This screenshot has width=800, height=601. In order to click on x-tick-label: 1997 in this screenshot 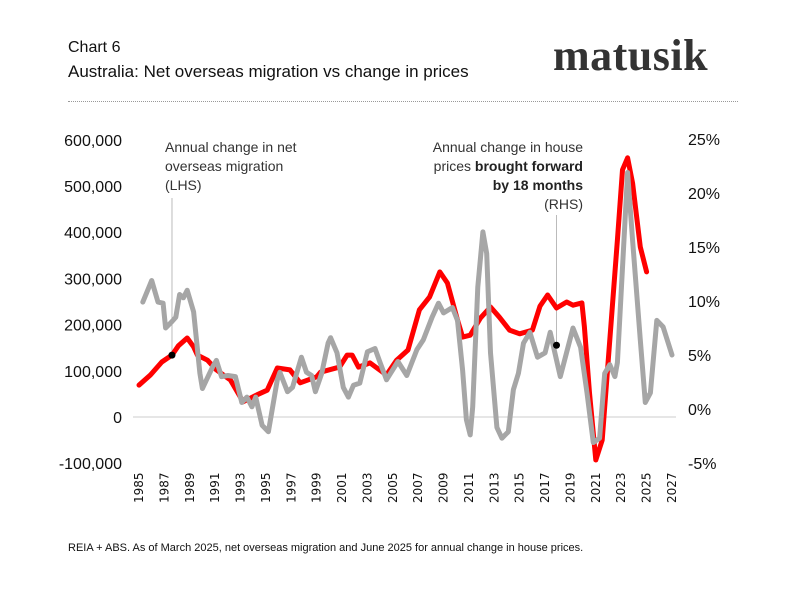, I will do `click(291, 487)`.